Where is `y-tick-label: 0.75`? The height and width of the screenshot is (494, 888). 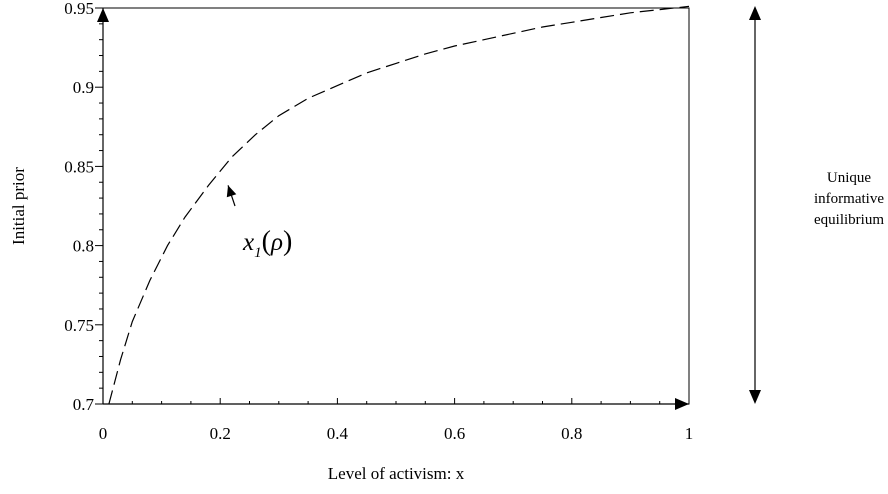 y-tick-label: 0.75 is located at coordinates (79, 325).